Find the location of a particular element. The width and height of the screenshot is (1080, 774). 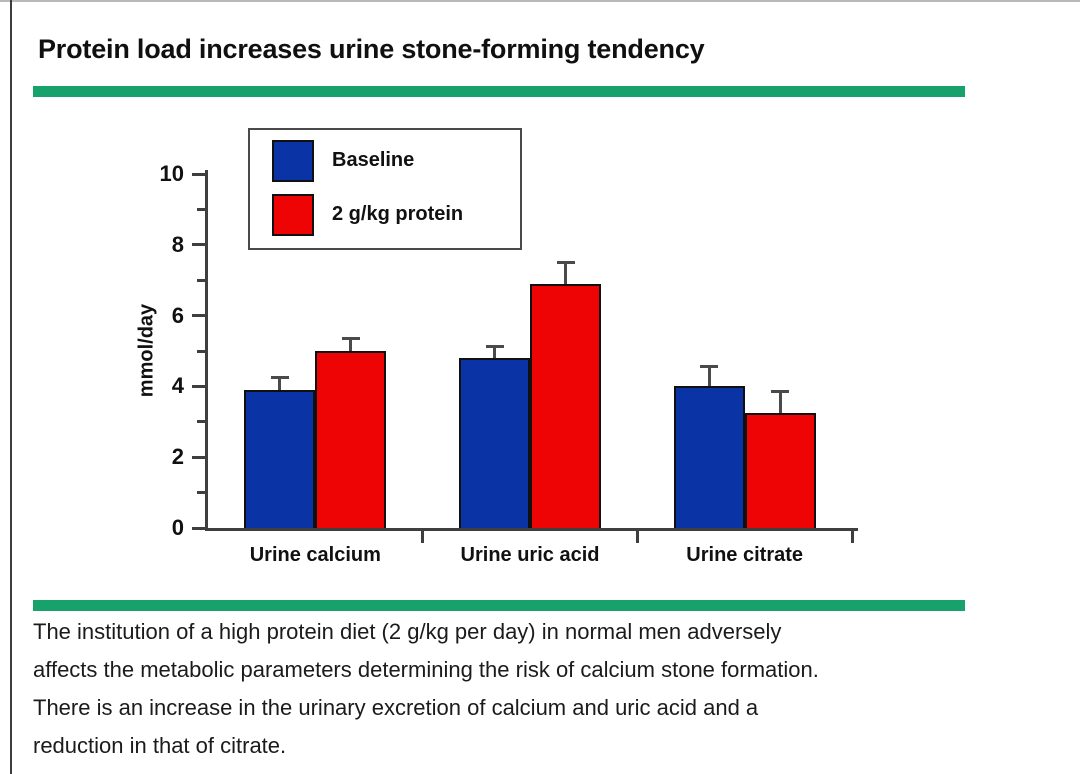

bar-baseline-urine-uric-acid is located at coordinates (494, 444).